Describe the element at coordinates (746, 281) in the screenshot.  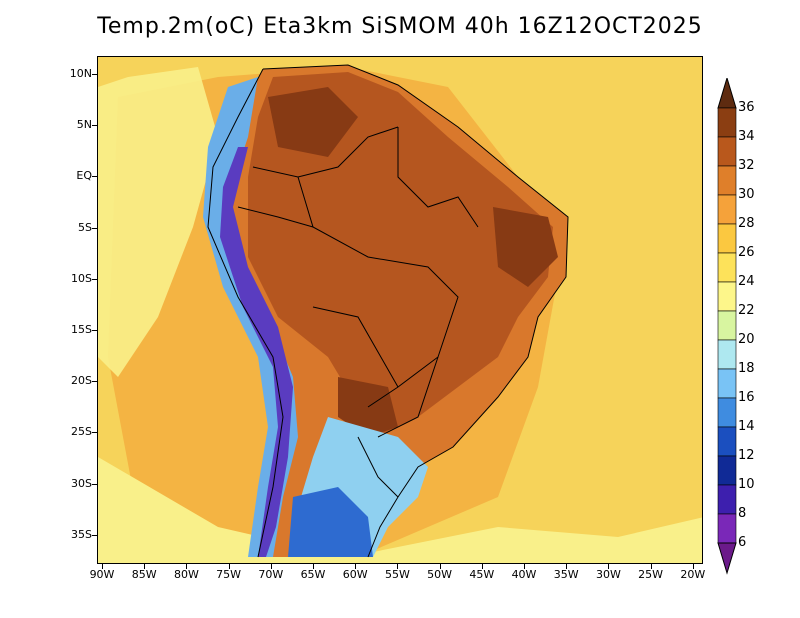
I see `colorbar-level-label: 24` at that location.